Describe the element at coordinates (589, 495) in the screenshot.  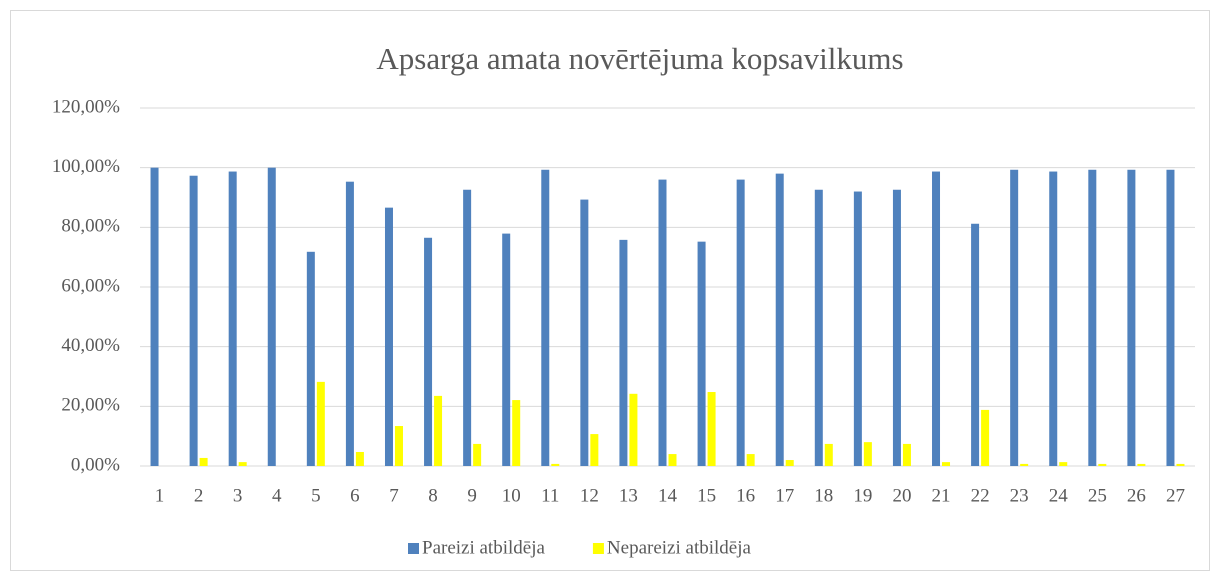
I see `x-tick-label: 12` at that location.